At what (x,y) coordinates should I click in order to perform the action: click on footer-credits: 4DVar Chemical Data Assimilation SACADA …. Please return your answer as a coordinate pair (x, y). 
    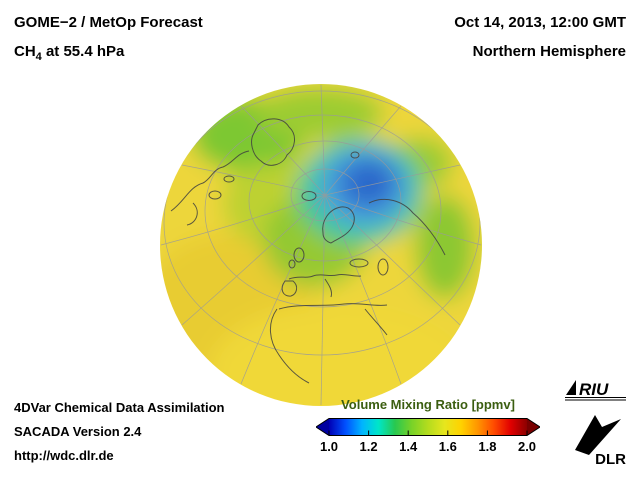
    Looking at the image, I should click on (119, 432).